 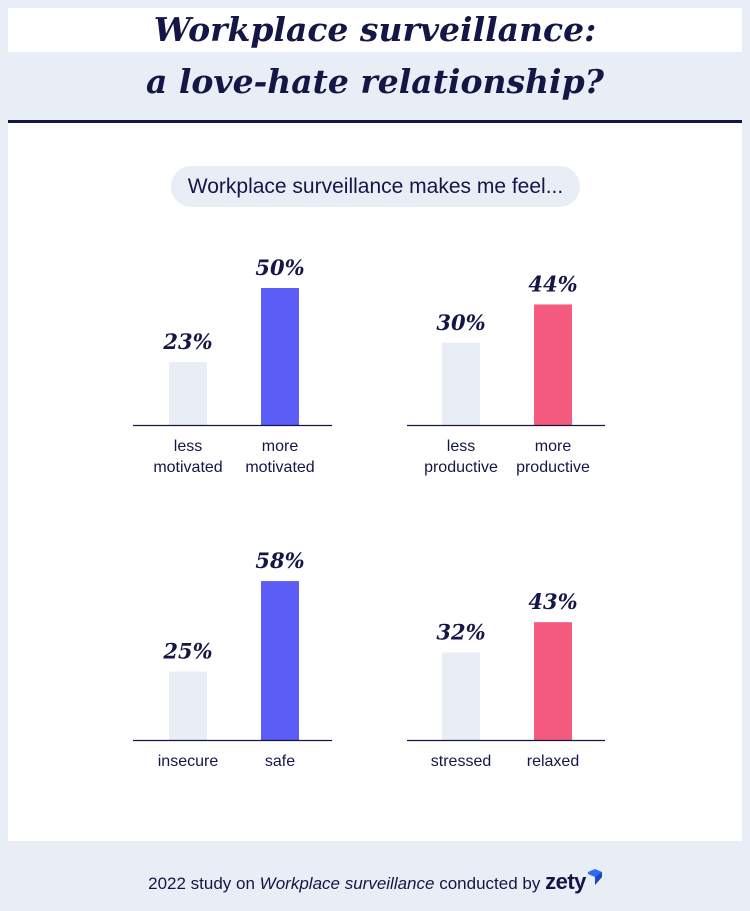 I want to click on value-label-2-2: 44%, so click(x=552, y=283).